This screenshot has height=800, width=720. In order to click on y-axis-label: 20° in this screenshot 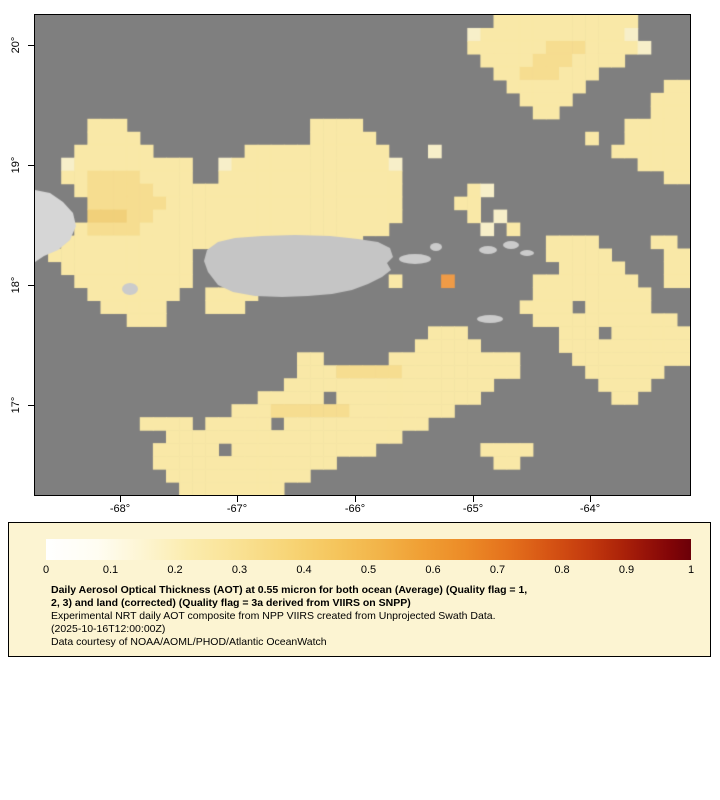, I will do `click(16, 45)`.